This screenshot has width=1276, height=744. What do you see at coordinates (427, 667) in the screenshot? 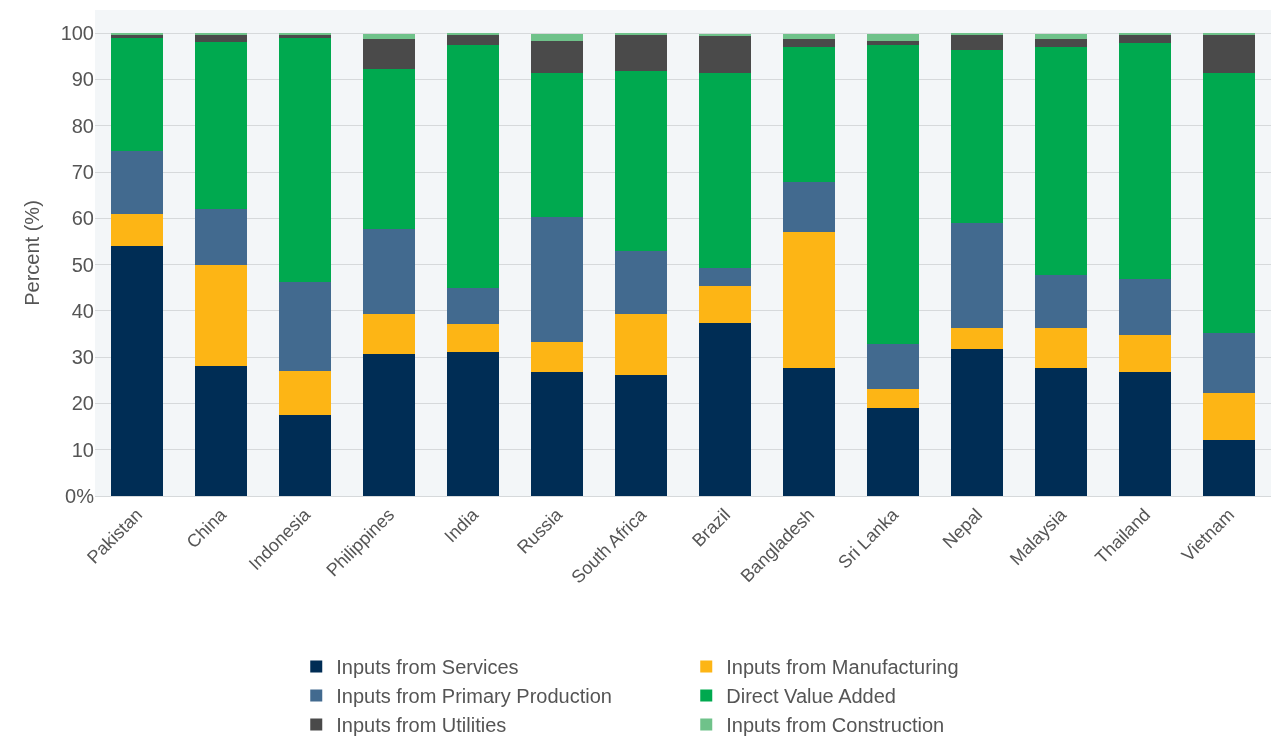
I see `legend-label: Inputs from Services` at bounding box center [427, 667].